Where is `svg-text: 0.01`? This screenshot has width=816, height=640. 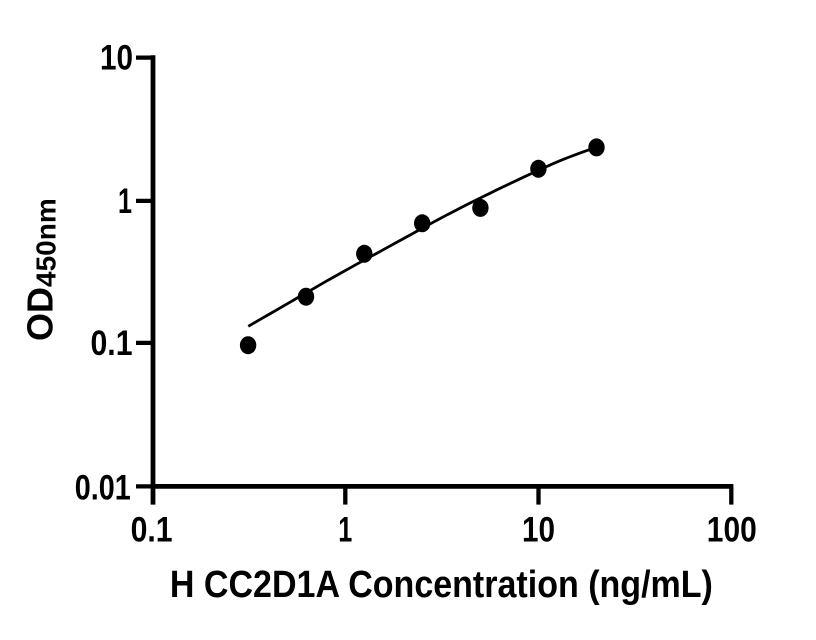 svg-text: 0.01 is located at coordinates (103, 487).